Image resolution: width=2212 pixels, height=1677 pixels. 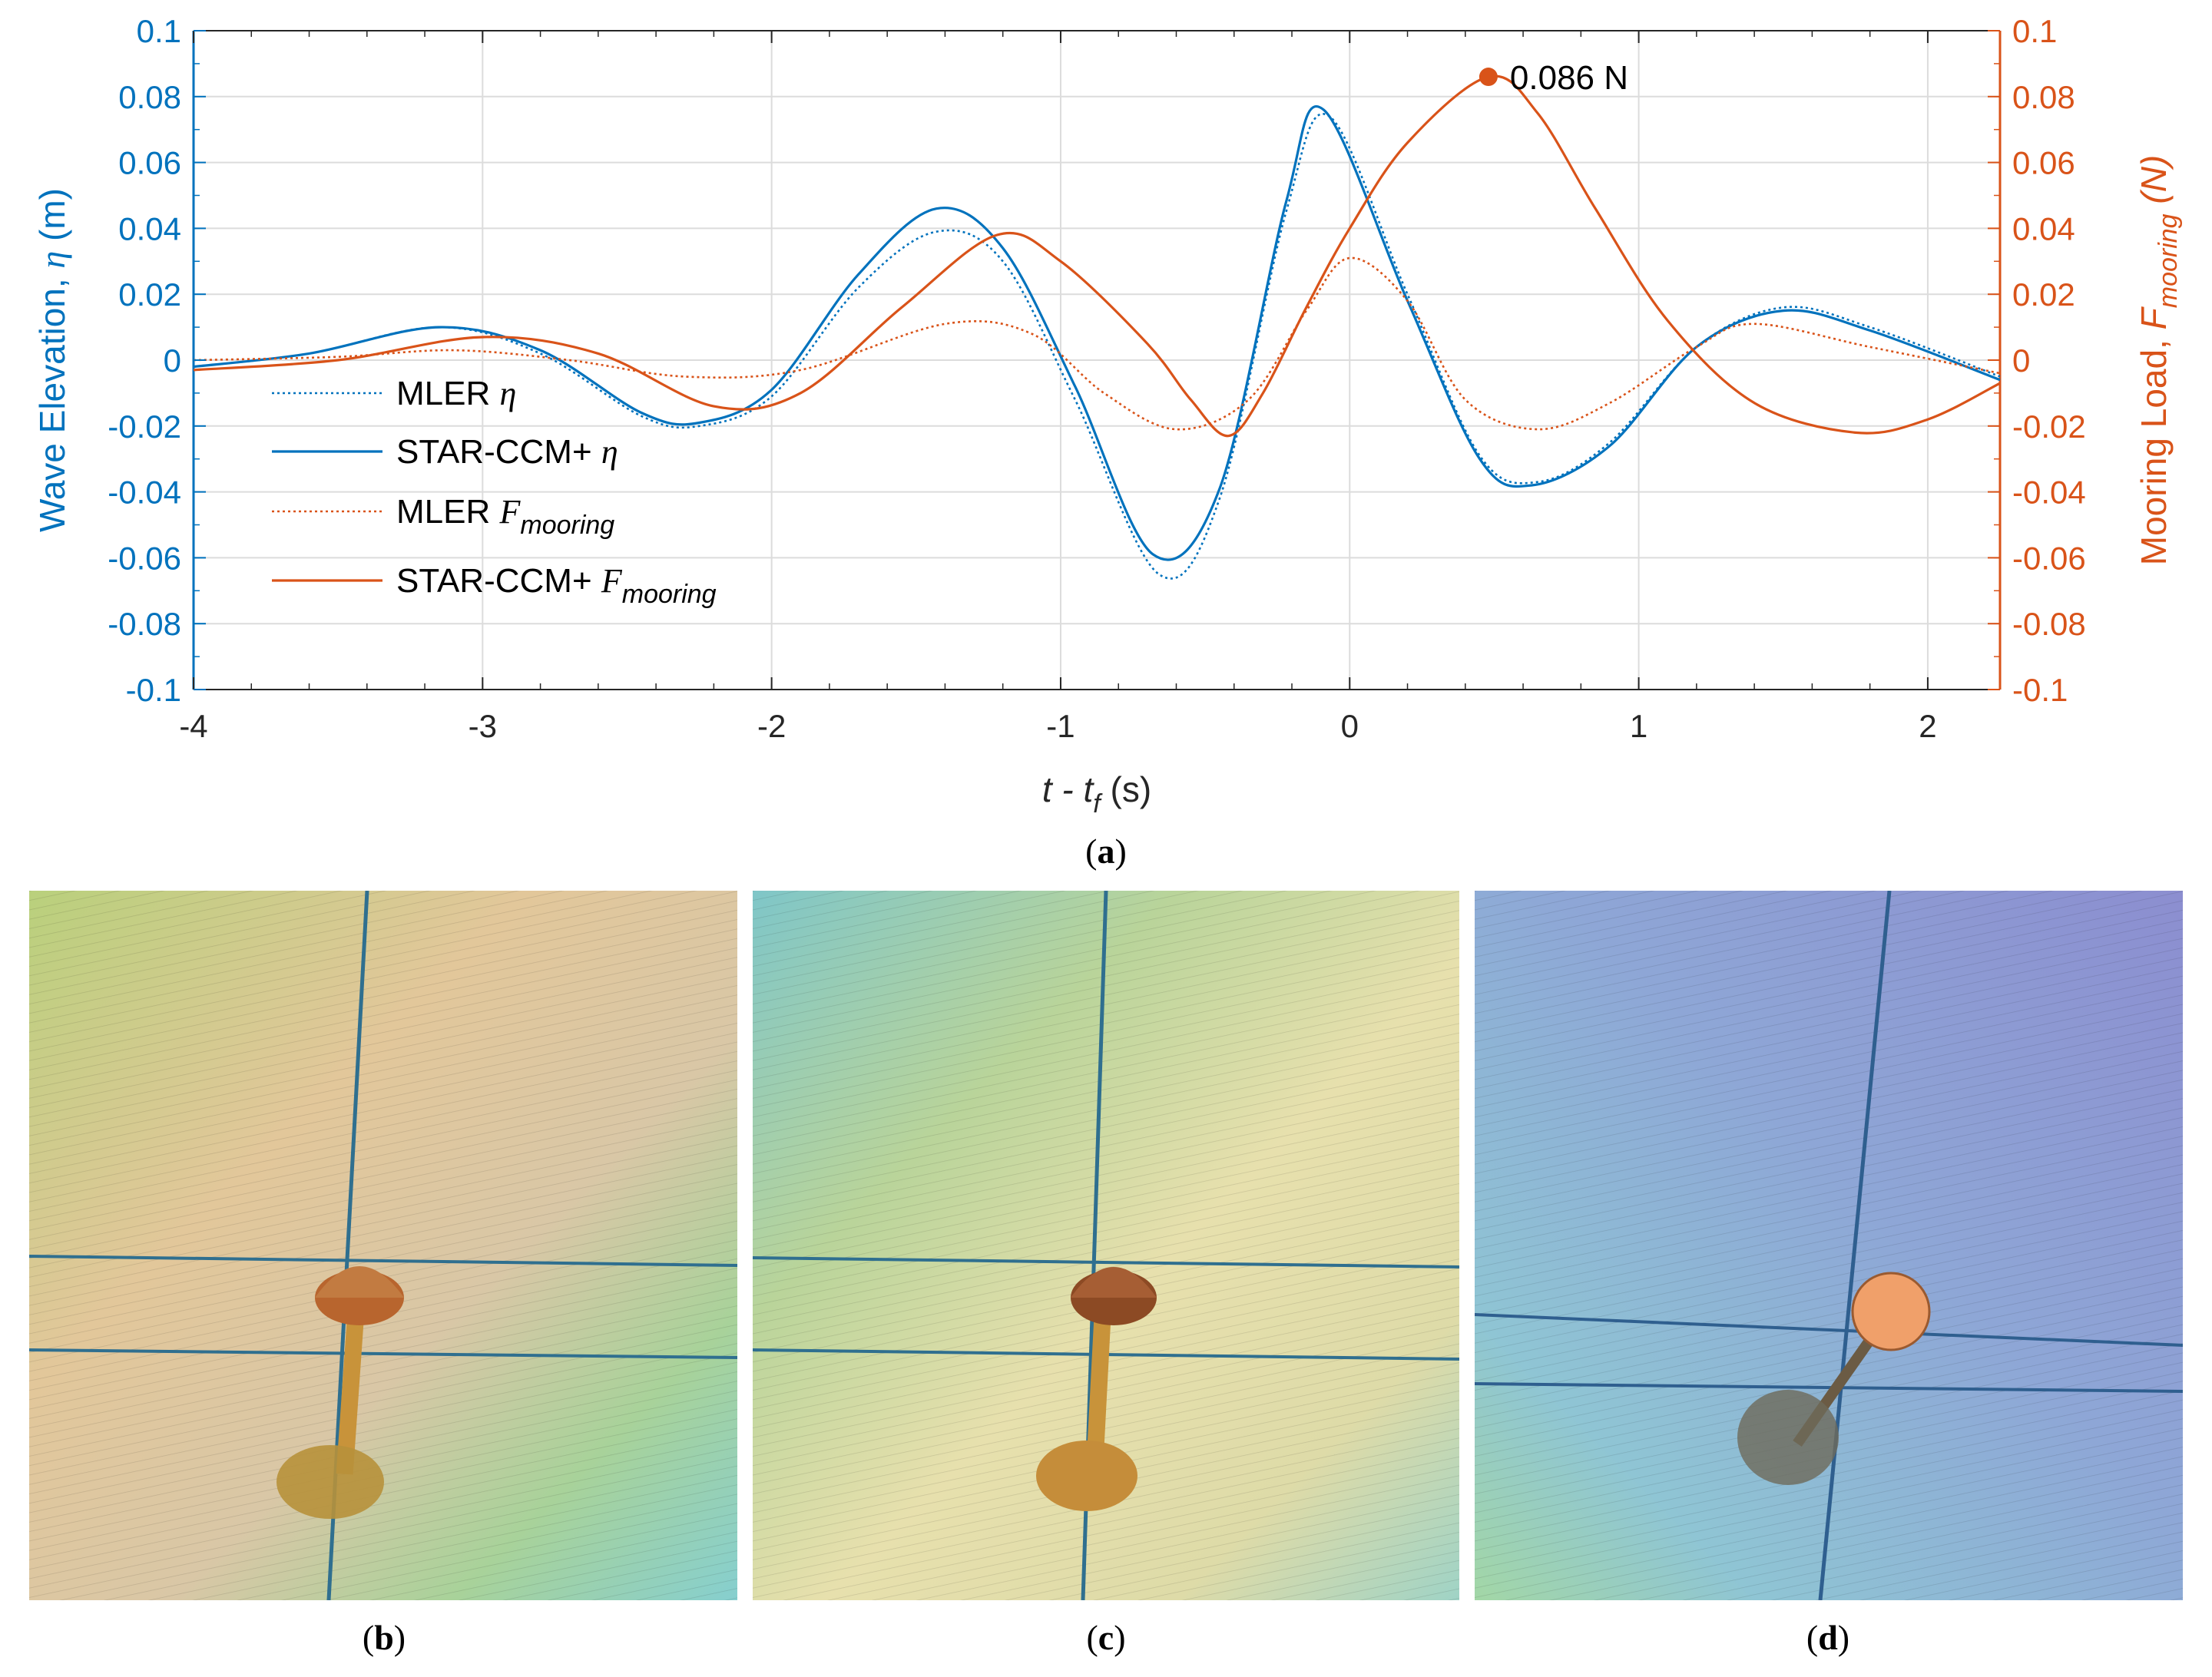 I want to click on y-left-tick-label: -0.06, so click(x=144, y=558).